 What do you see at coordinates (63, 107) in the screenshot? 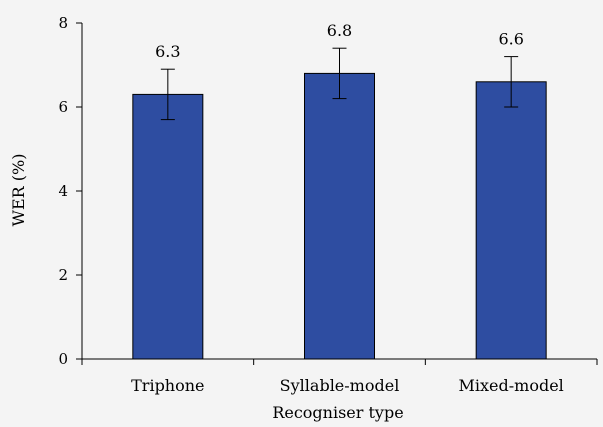
I see `y-tick-label: 6` at bounding box center [63, 107].